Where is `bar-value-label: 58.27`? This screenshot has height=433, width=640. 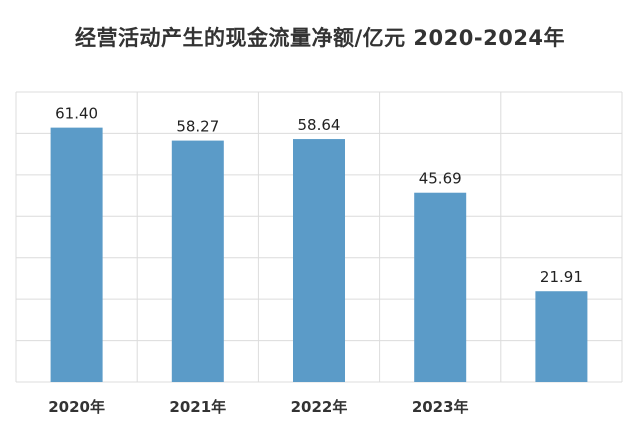 bar-value-label: 58.27 is located at coordinates (197, 127).